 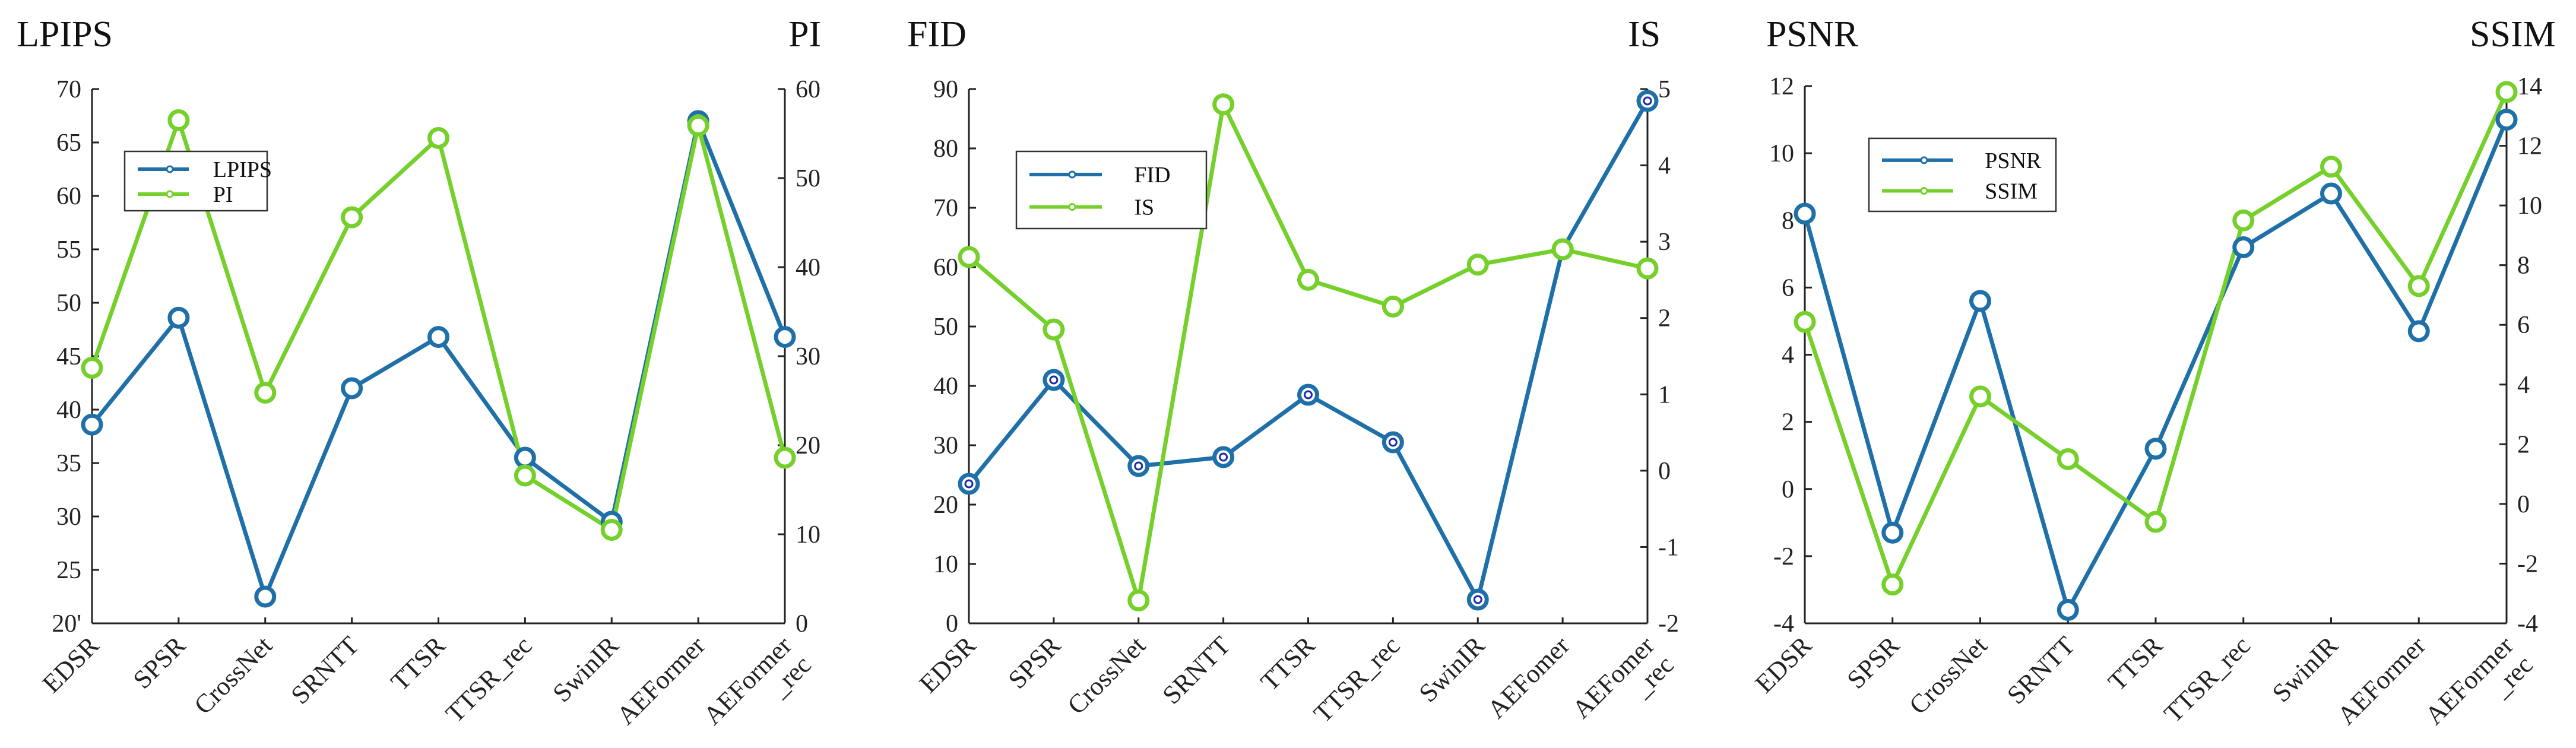 I want to click on right-axis-title: IS, so click(x=1645, y=34).